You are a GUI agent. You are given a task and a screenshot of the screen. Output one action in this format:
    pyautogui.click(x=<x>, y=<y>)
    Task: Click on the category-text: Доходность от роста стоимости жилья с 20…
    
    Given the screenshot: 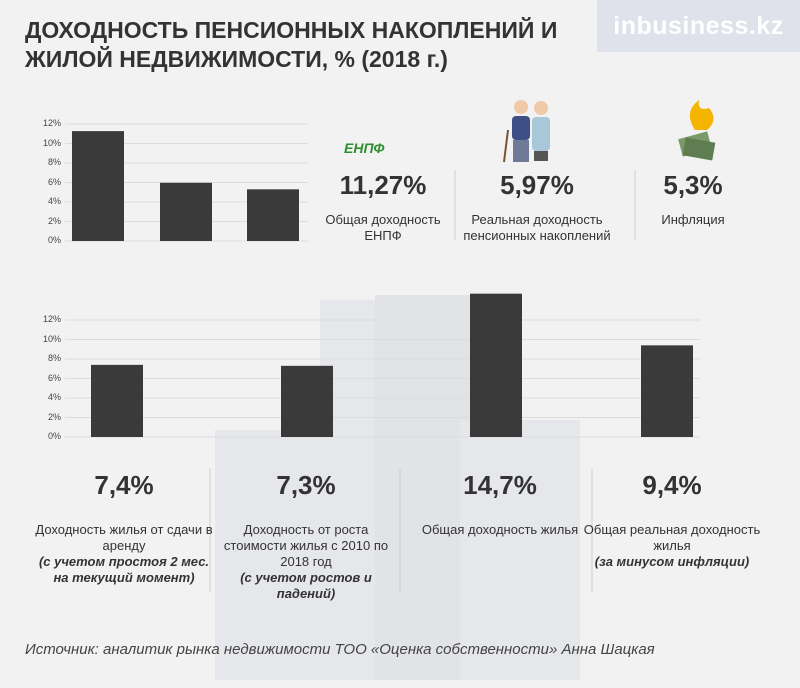 What is the action you would take?
    pyautogui.click(x=306, y=545)
    